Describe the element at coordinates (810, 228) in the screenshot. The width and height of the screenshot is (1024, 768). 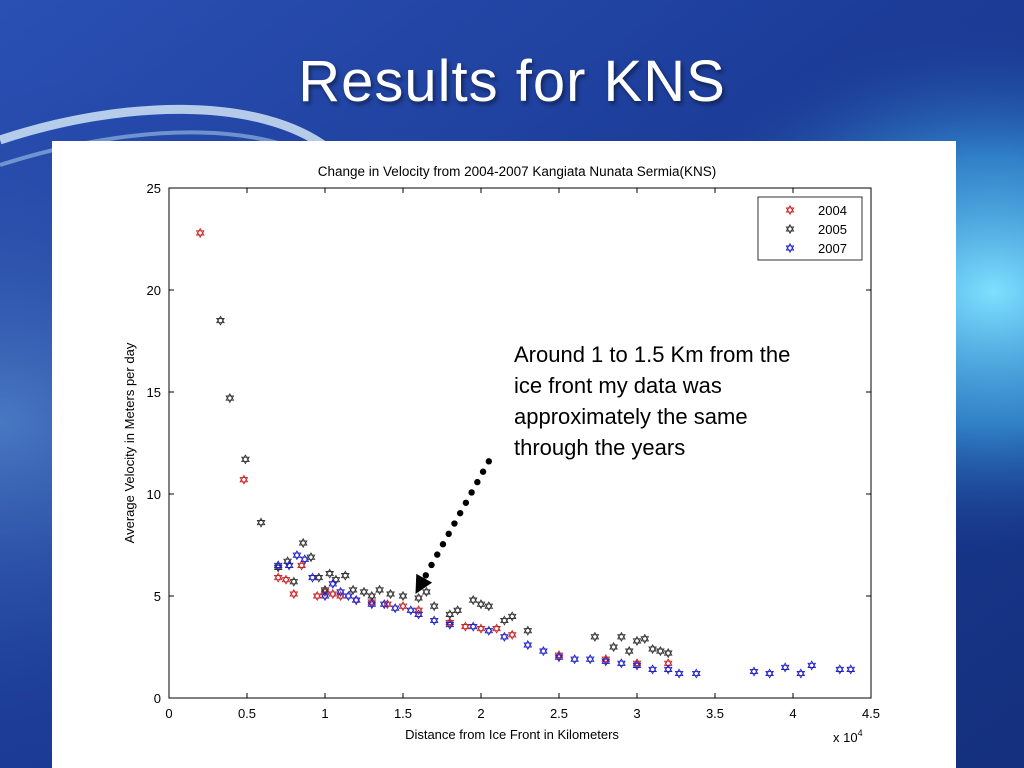
I see `legend-box` at that location.